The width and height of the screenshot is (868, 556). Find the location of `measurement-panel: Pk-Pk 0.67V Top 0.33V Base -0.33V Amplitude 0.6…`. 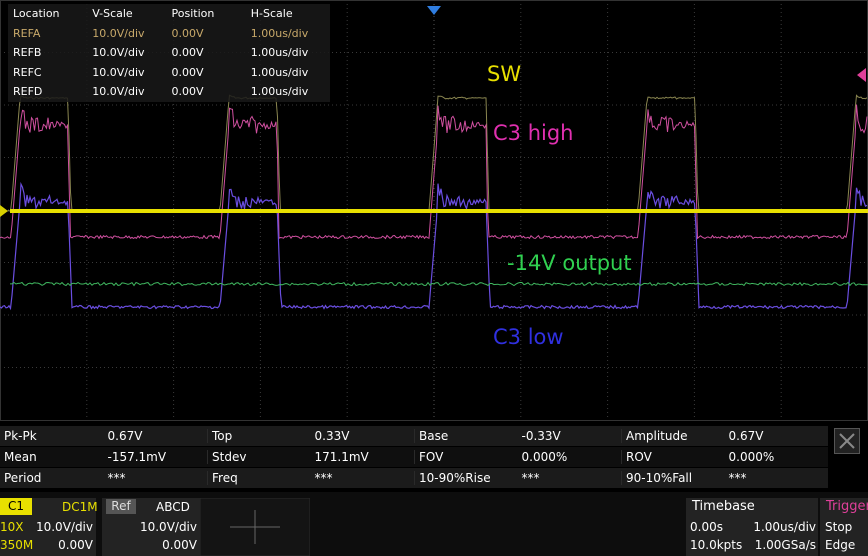

measurement-panel: Pk-Pk 0.67V Top 0.33V Base -0.33V Amplitude 0.6… is located at coordinates (414, 457).